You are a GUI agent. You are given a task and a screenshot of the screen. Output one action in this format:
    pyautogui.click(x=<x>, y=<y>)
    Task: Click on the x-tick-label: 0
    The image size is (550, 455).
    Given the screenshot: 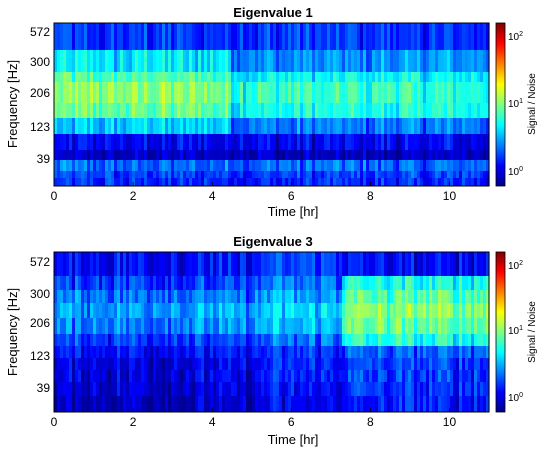 What is the action you would take?
    pyautogui.click(x=54, y=422)
    